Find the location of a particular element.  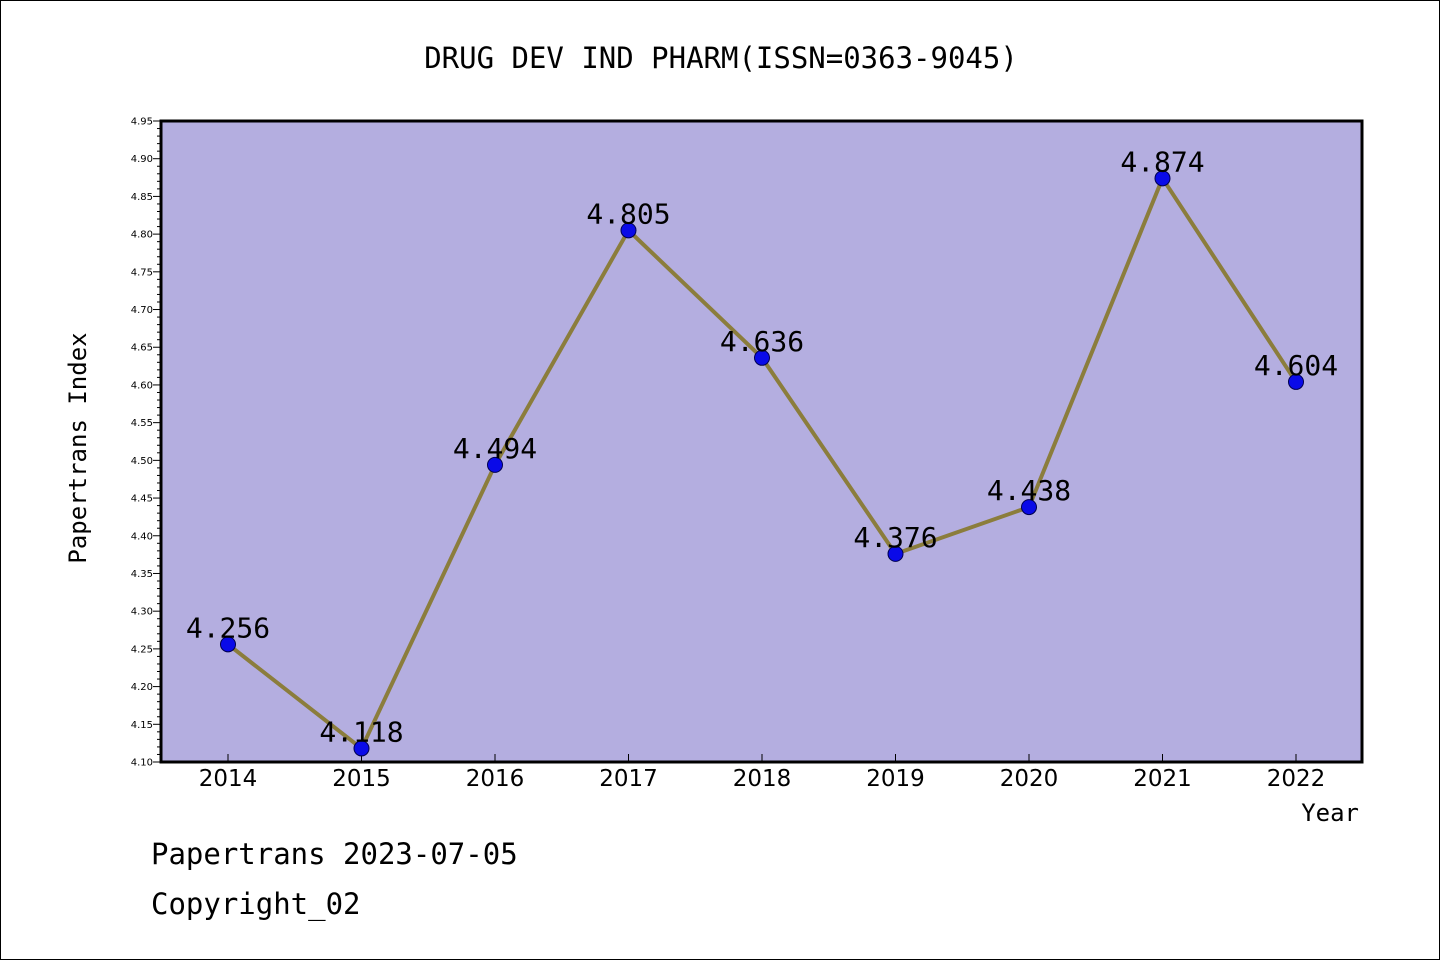

data-label: 4.118 is located at coordinates (361, 731).